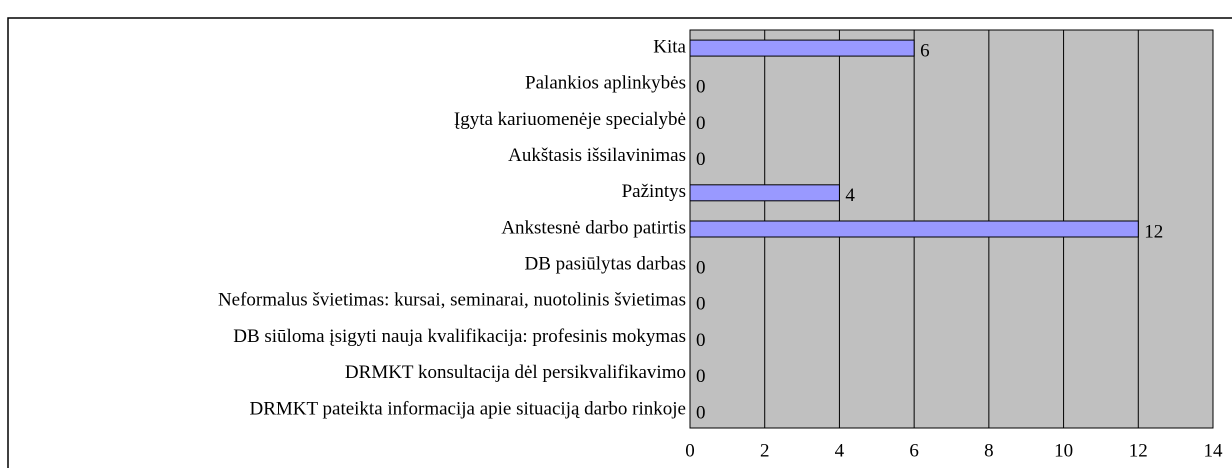 This screenshot has height=468, width=1232. I want to click on x-tick-label: 0, so click(690, 450).